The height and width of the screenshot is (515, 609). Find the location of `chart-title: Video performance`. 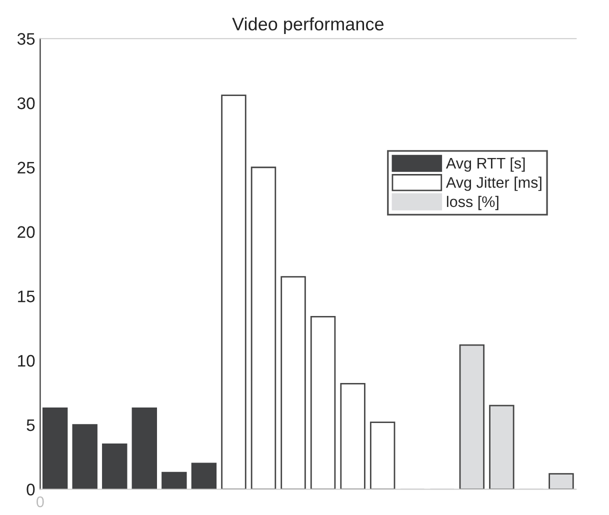

chart-title: Video performance is located at coordinates (308, 25).